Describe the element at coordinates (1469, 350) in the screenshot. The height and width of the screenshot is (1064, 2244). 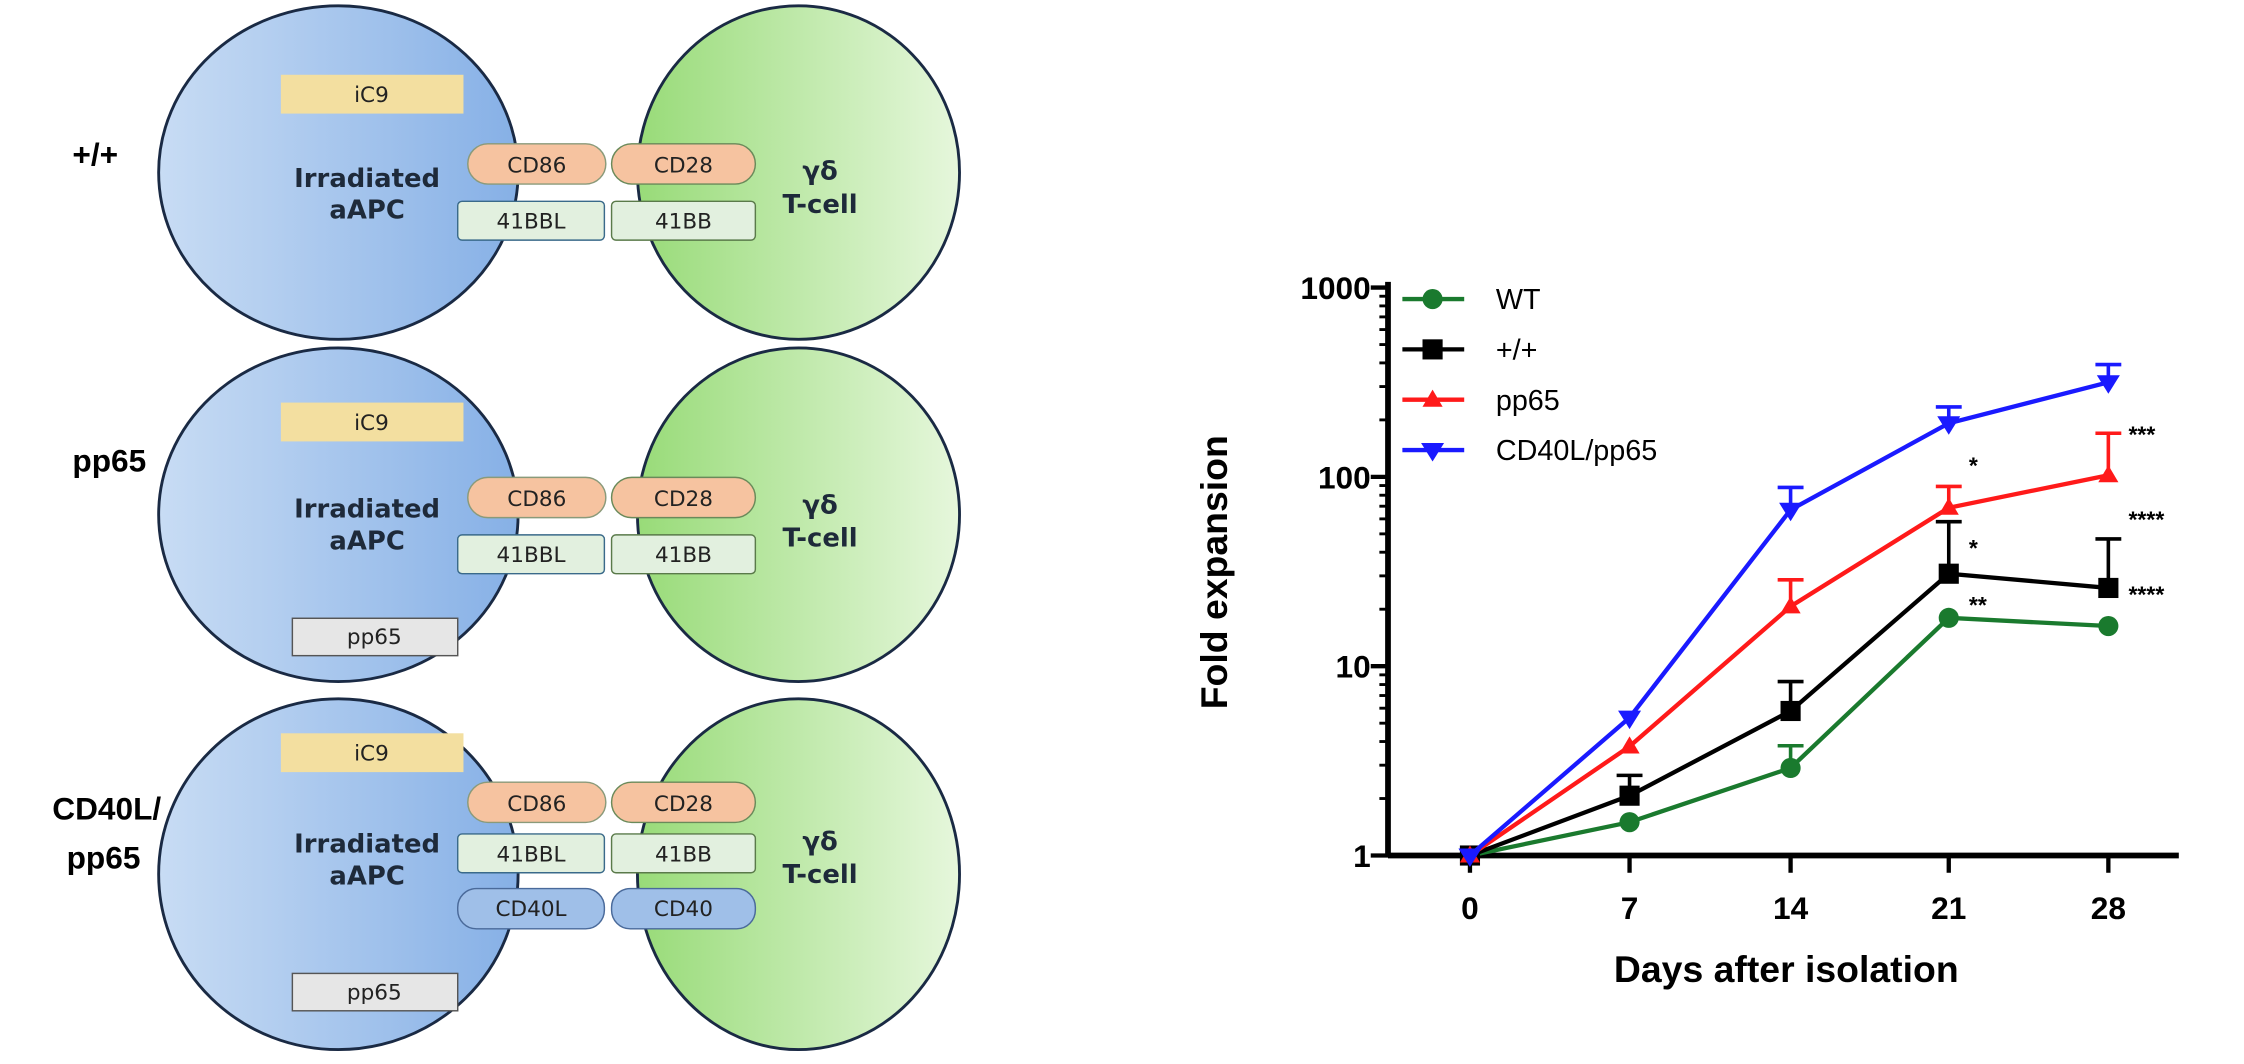
I see `legend-item: +/+` at that location.